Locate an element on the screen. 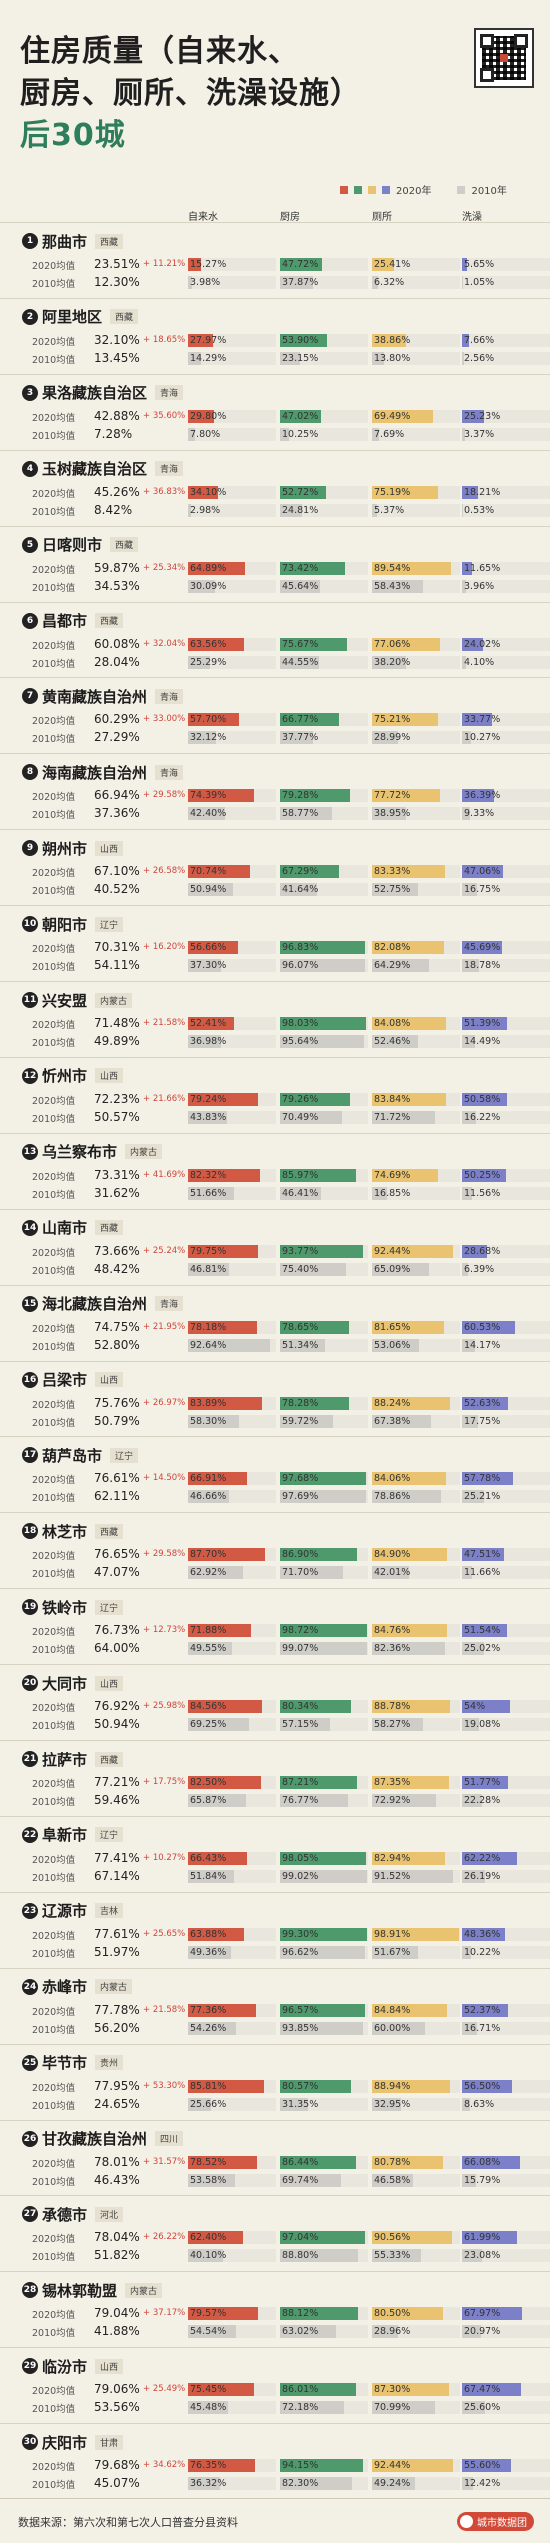  bar-kitchen-2020: 79.28% is located at coordinates (324, 796).